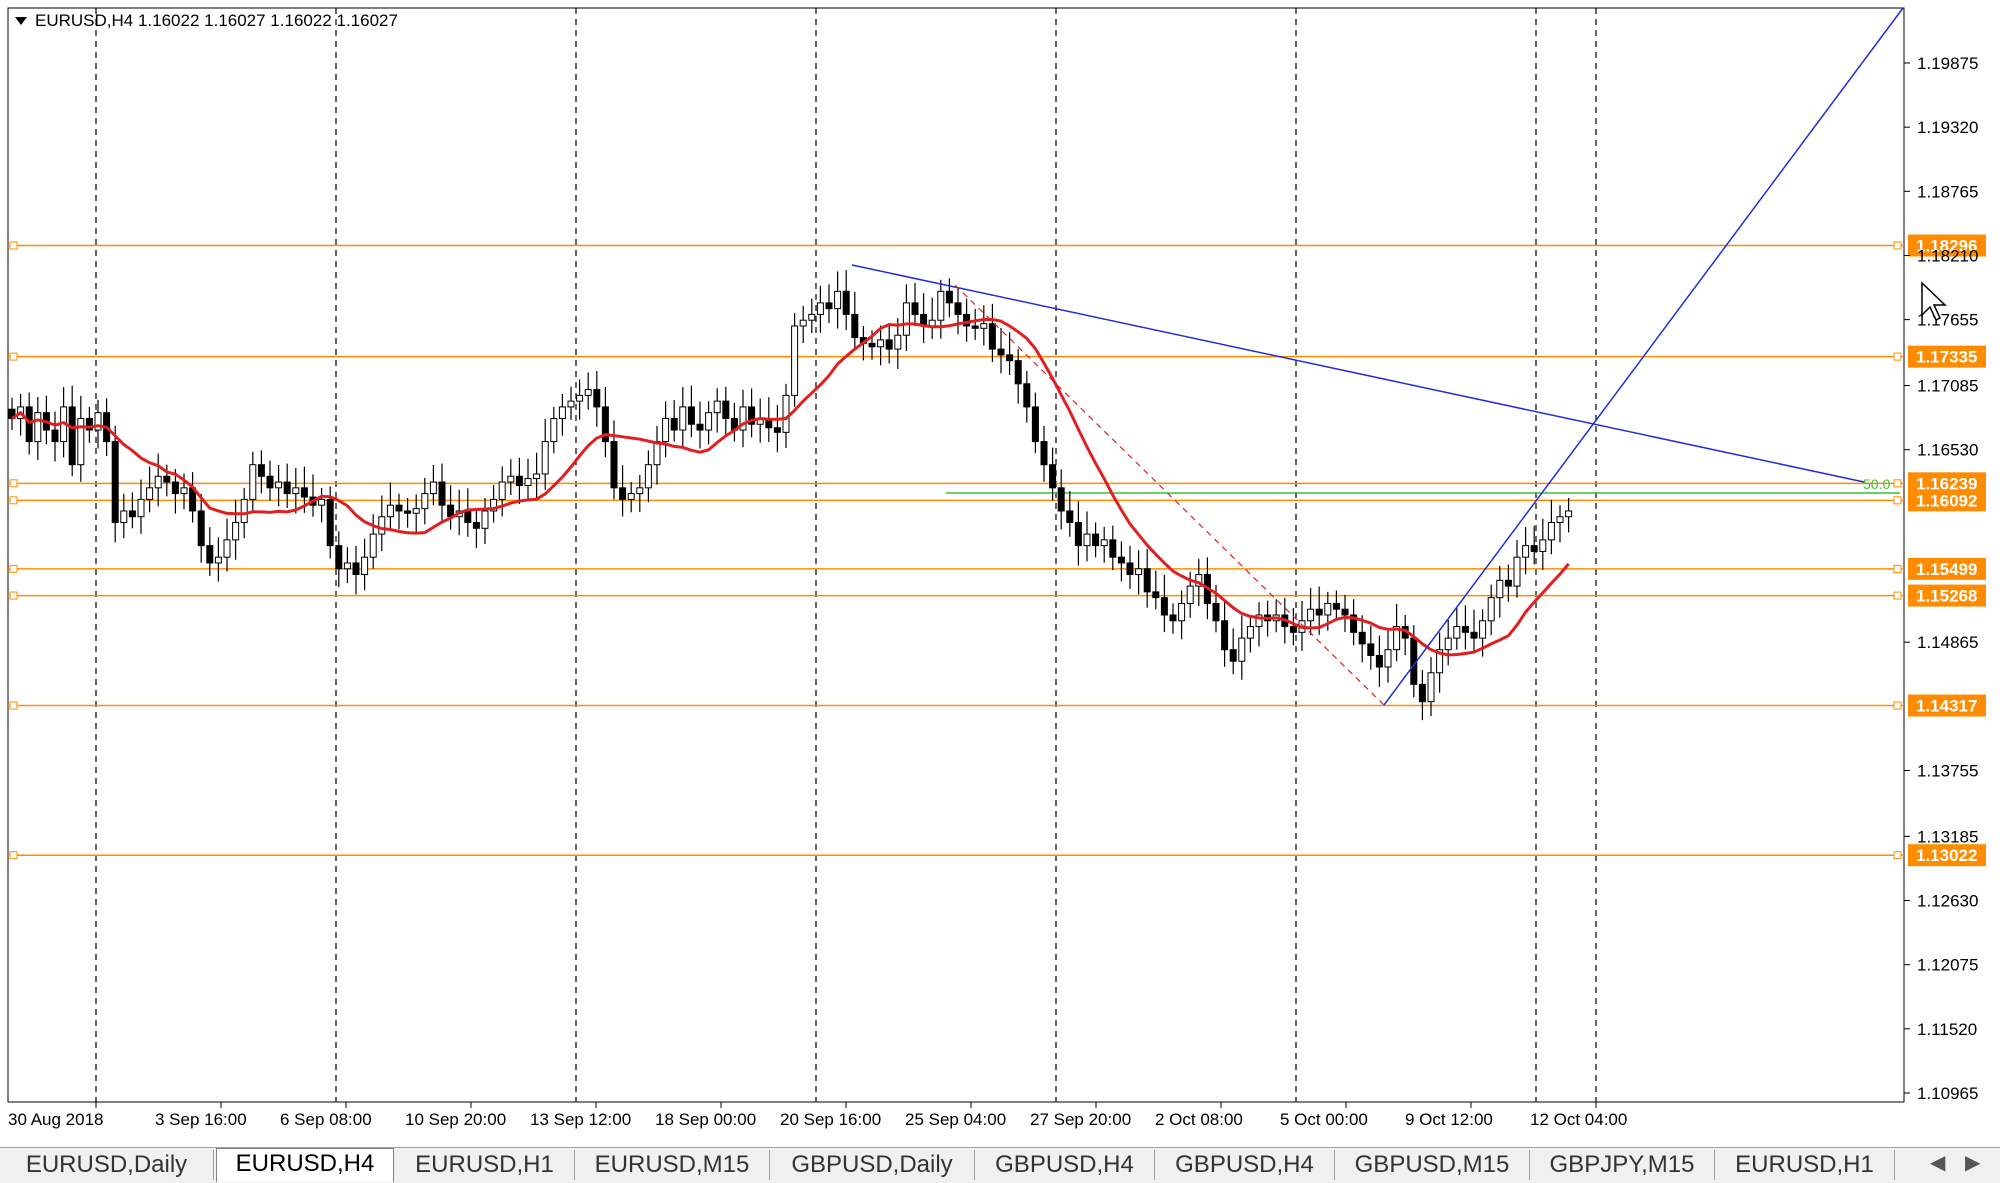 The width and height of the screenshot is (2000, 1183). Describe the element at coordinates (1947, 836) in the screenshot. I see `price-tick-label: 1.13185` at that location.